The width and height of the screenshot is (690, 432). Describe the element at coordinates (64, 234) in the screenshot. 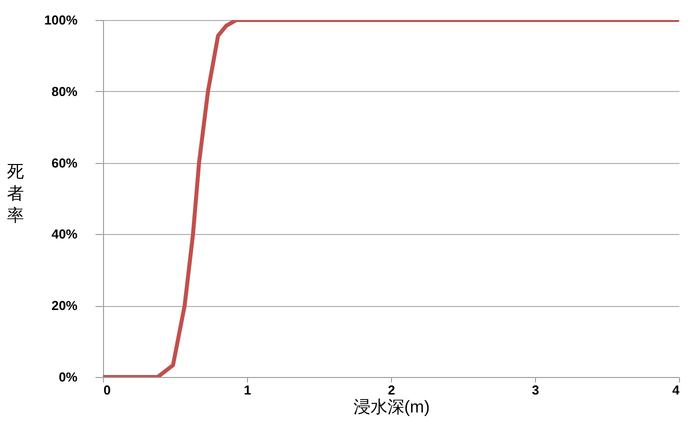

I see `y-tick-label: 40%` at that location.